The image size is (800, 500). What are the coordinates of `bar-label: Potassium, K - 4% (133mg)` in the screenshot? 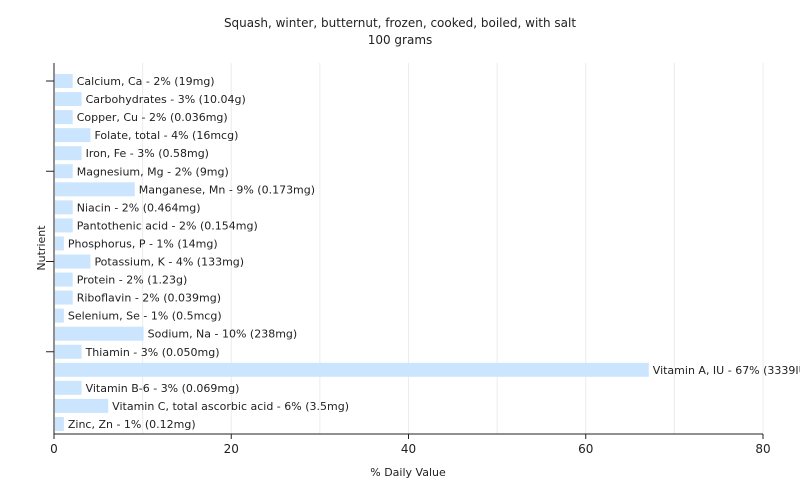 It's located at (169, 262).